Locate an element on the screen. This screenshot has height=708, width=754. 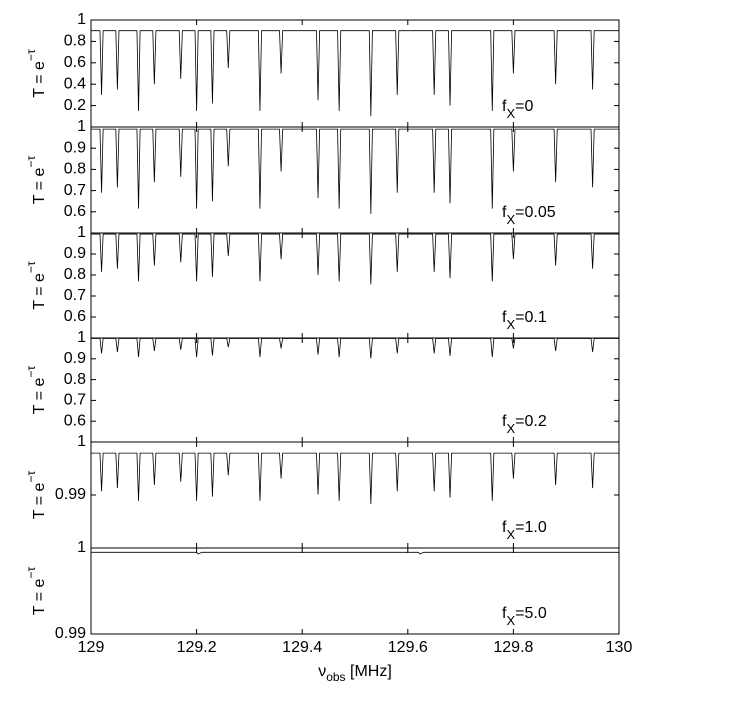
panel-annotation: fX=0.05 is located at coordinates (529, 215).